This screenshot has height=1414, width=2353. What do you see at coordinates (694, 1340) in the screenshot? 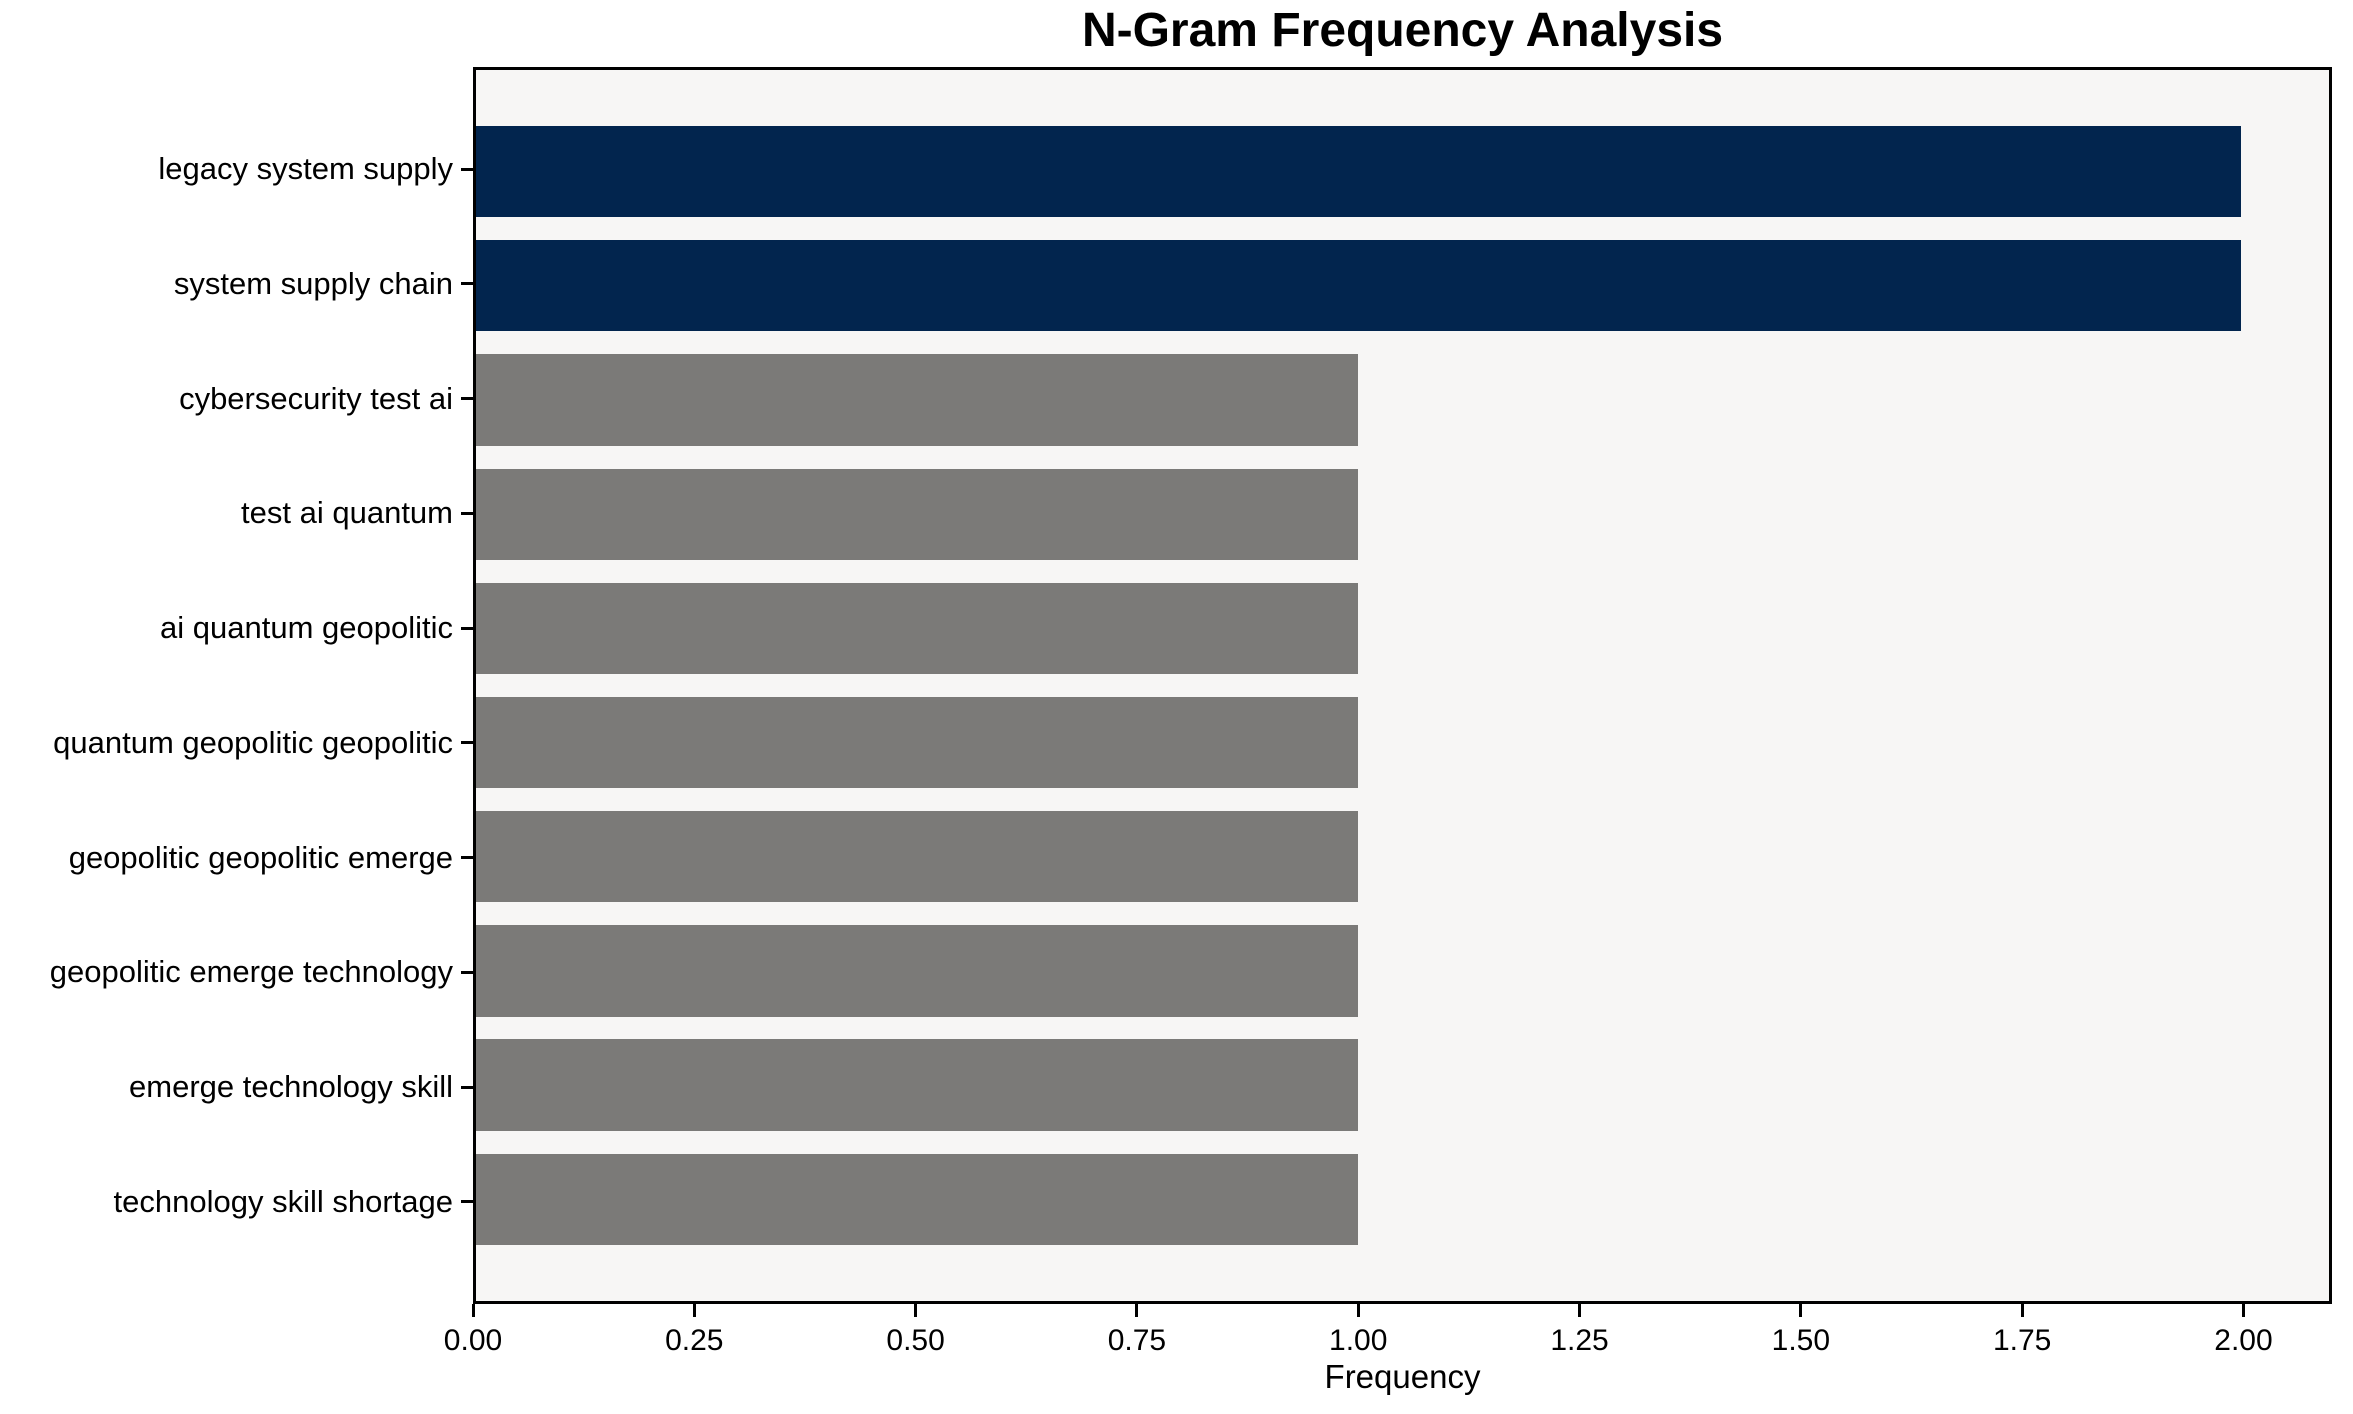
I see `x-tick-label: 0.25` at bounding box center [694, 1340].